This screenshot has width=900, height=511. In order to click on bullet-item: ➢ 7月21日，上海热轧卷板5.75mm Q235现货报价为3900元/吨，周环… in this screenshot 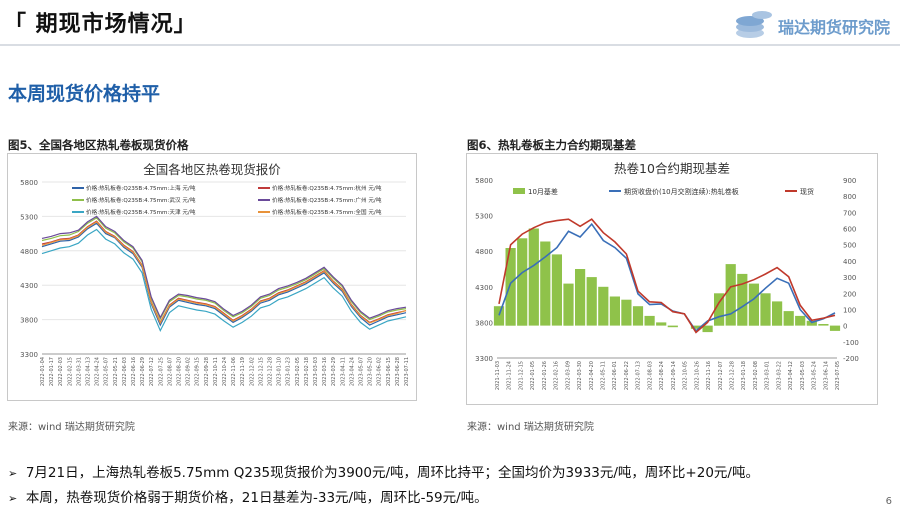, I will do `click(383, 471)`.